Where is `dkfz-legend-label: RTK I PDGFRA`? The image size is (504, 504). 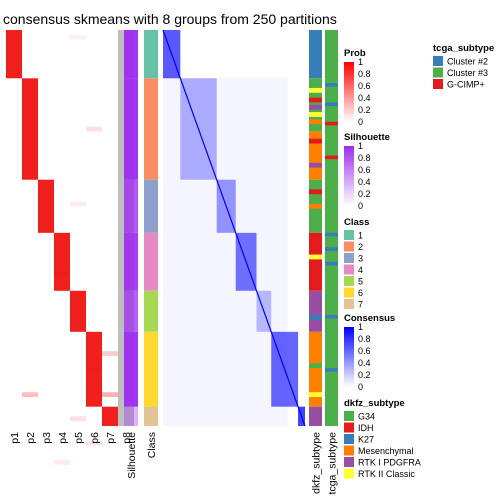 dkfz-legend-label: RTK I PDGFRA is located at coordinates (389, 463).